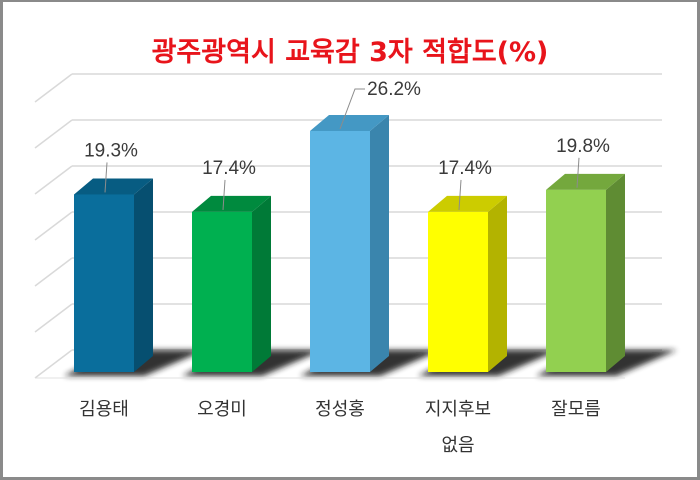  Describe the element at coordinates (380, 104) in the screenshot. I see `value-label-3: 26.2%` at that location.